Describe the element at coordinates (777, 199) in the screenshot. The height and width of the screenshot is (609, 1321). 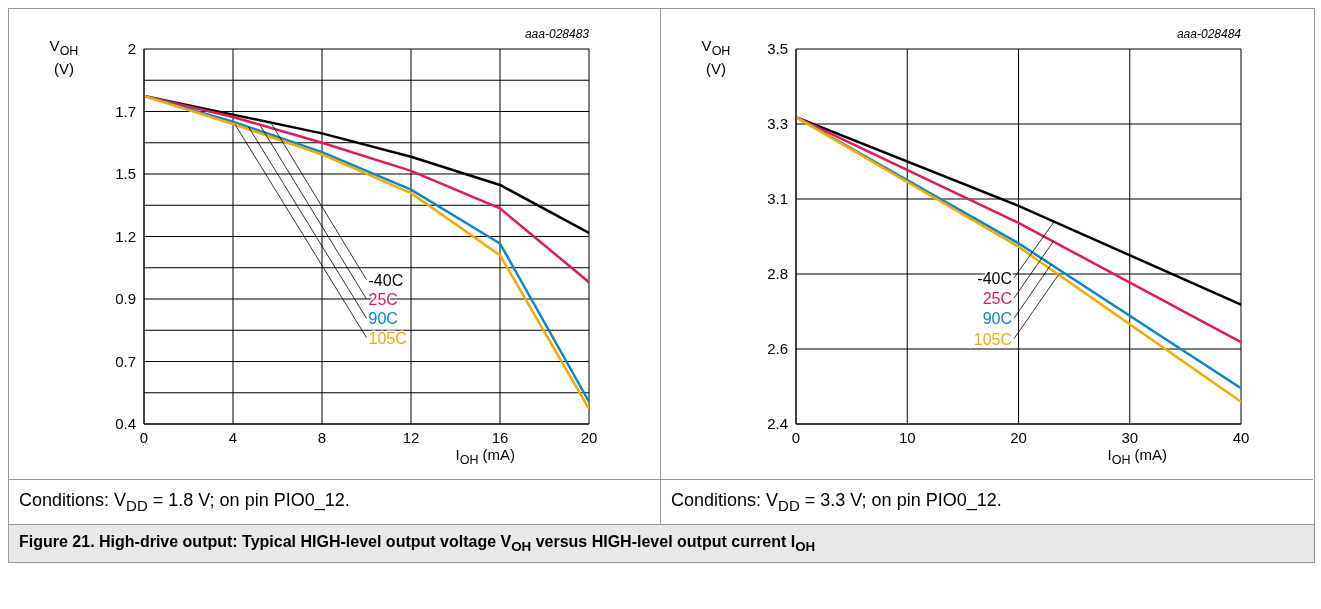
I see `y-tick-label: 3.1` at that location.